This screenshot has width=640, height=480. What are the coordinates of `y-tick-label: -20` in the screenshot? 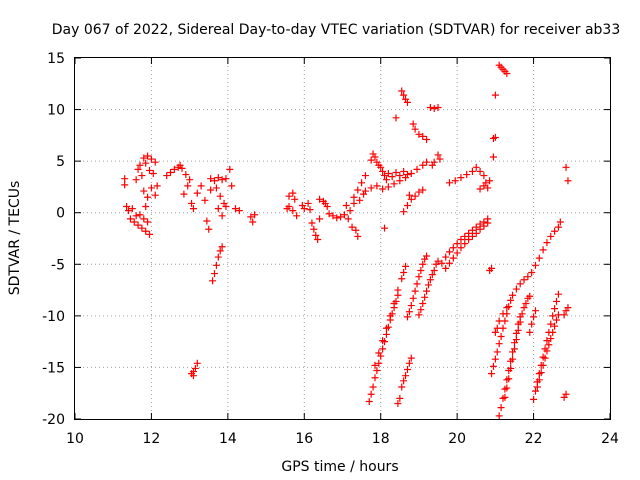 It's located at (53, 420).